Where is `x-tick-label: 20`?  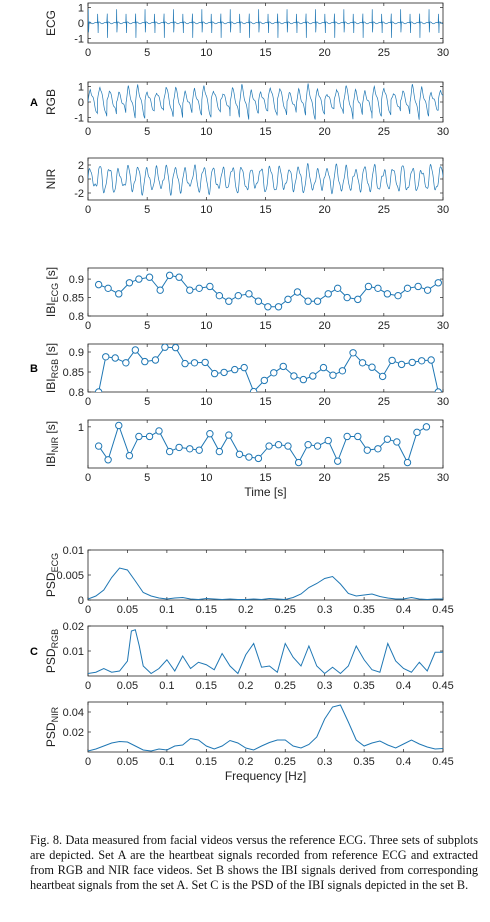 x-tick-label: 20 is located at coordinates (325, 326).